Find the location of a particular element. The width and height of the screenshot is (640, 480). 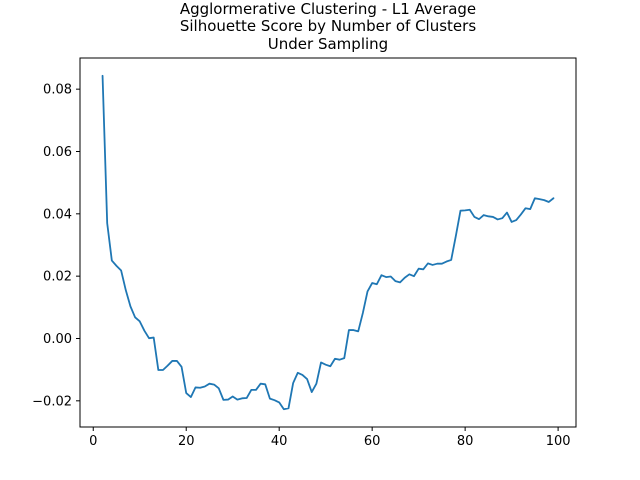

x-tick-label: 20 is located at coordinates (186, 441).